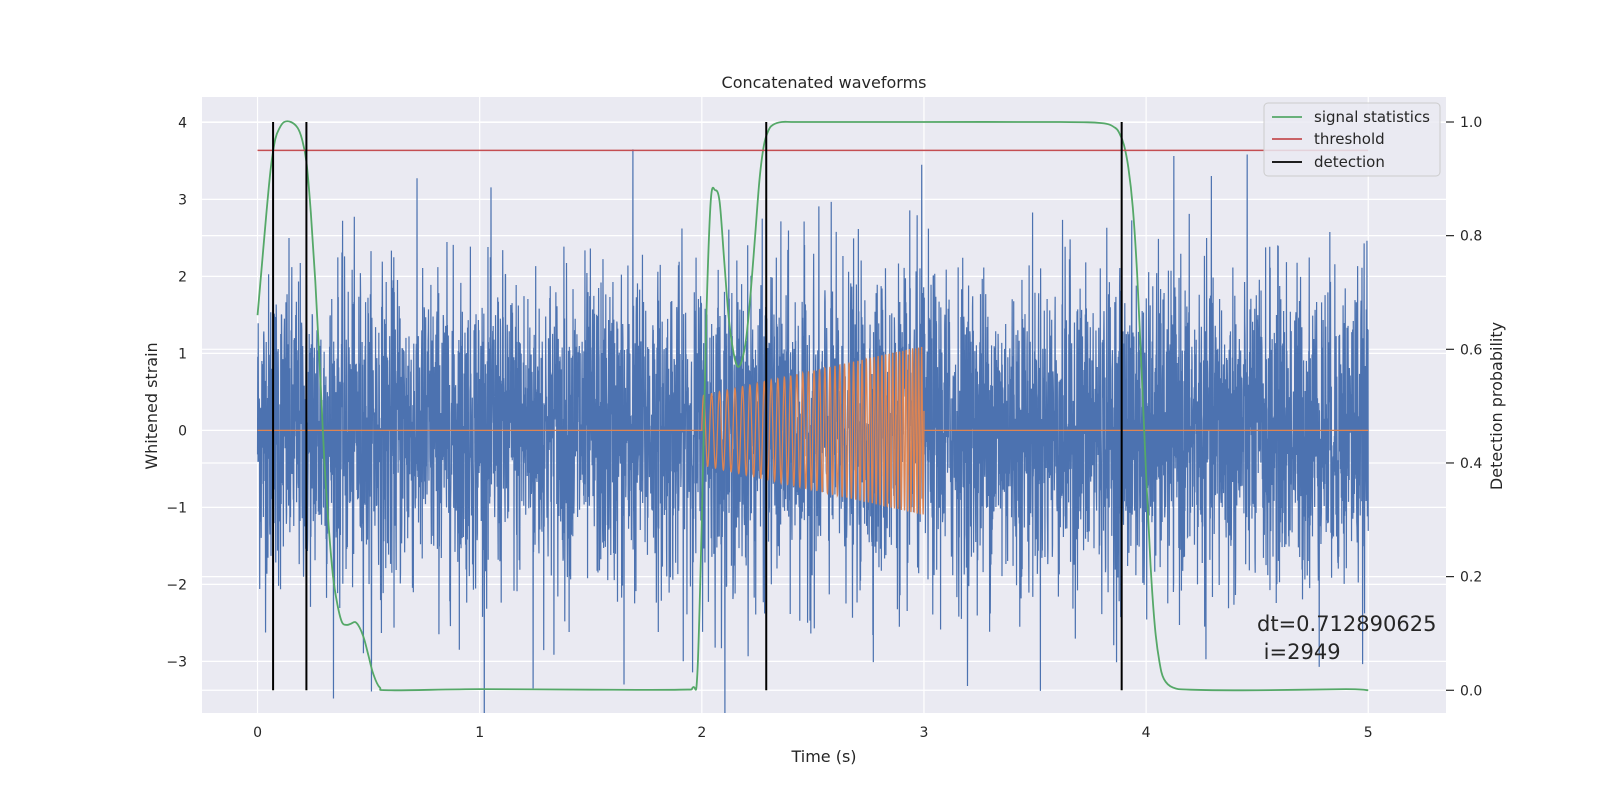  What do you see at coordinates (824, 82) in the screenshot?
I see `chart-title: Concatenated waveforms` at bounding box center [824, 82].